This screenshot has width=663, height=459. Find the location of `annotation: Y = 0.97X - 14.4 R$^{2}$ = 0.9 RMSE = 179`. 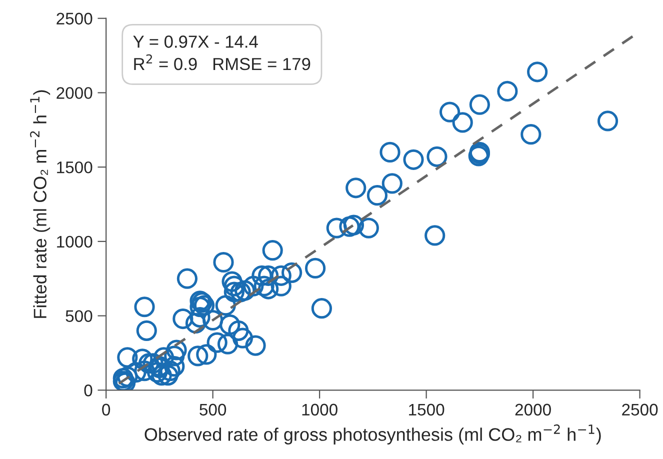

annotation: Y = 0.97X - 14.4 R$^{2}$ = 0.9 RMSE = 179 is located at coordinates (221, 53).